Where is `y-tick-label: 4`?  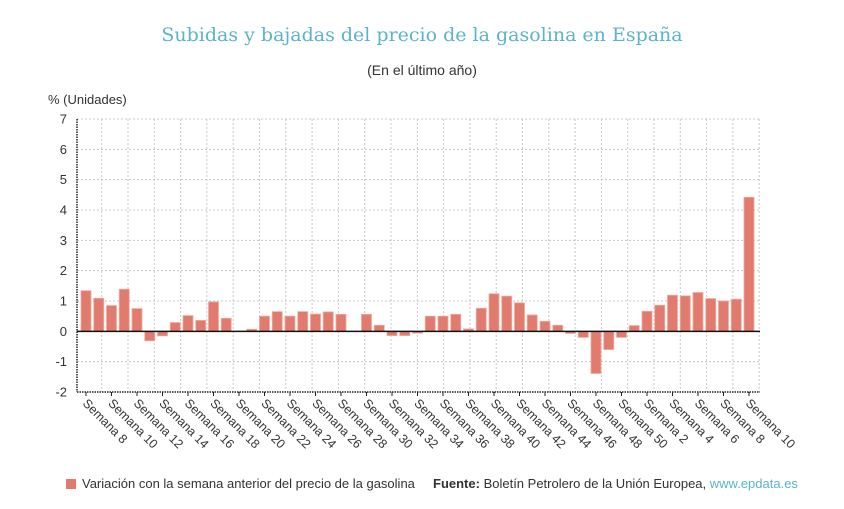 y-tick-label: 4 is located at coordinates (63, 210).